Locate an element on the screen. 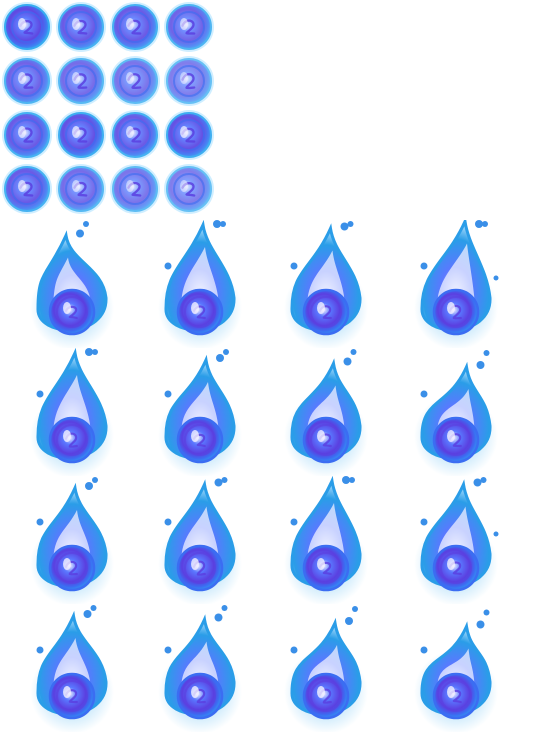 The height and width of the screenshot is (734, 534). orb-sprite-grid is located at coordinates (108, 108).